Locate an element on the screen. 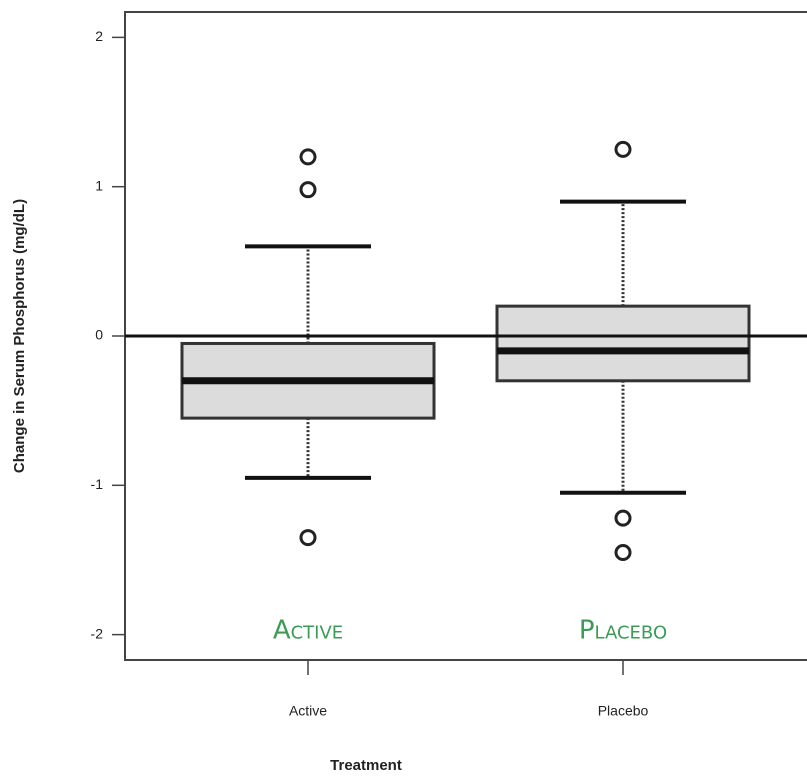 This screenshot has width=807, height=778. box is located at coordinates (623, 343).